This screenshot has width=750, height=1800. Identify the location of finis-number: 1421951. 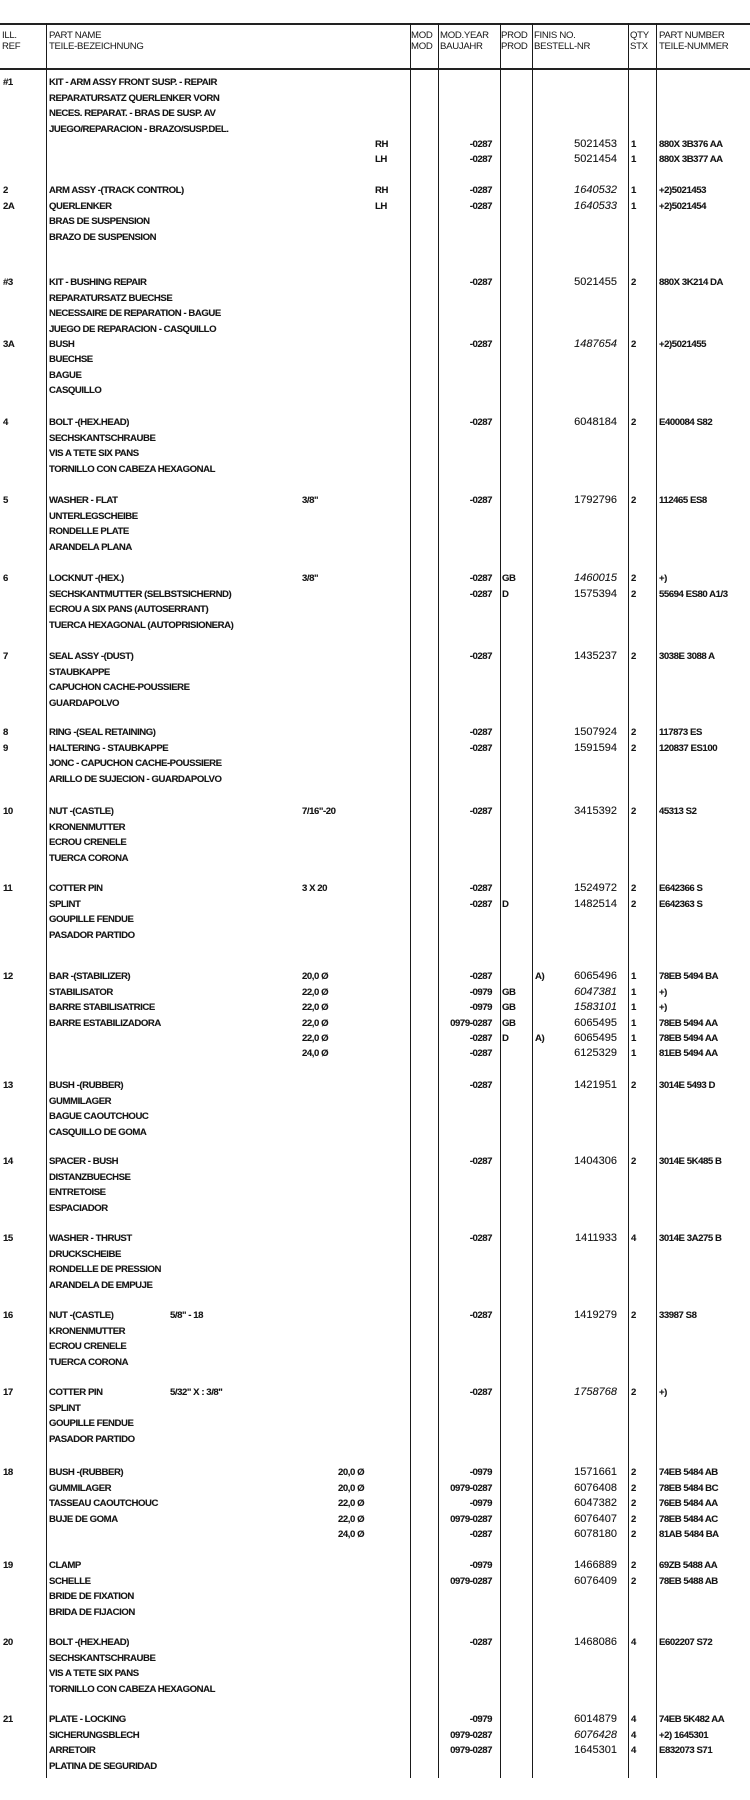
(595, 1085).